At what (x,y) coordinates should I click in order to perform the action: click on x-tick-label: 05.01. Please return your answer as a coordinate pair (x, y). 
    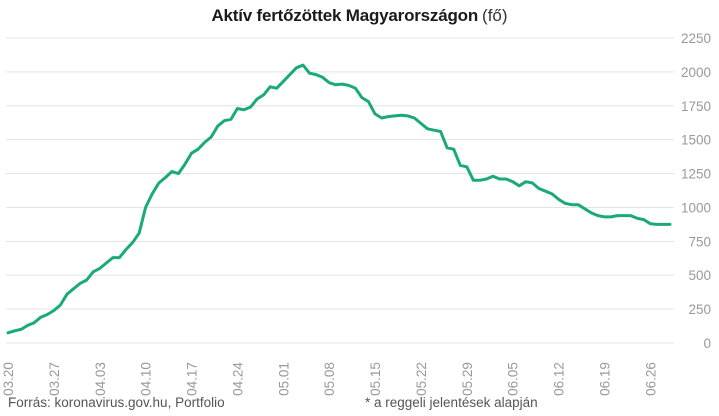
    Looking at the image, I should click on (283, 379).